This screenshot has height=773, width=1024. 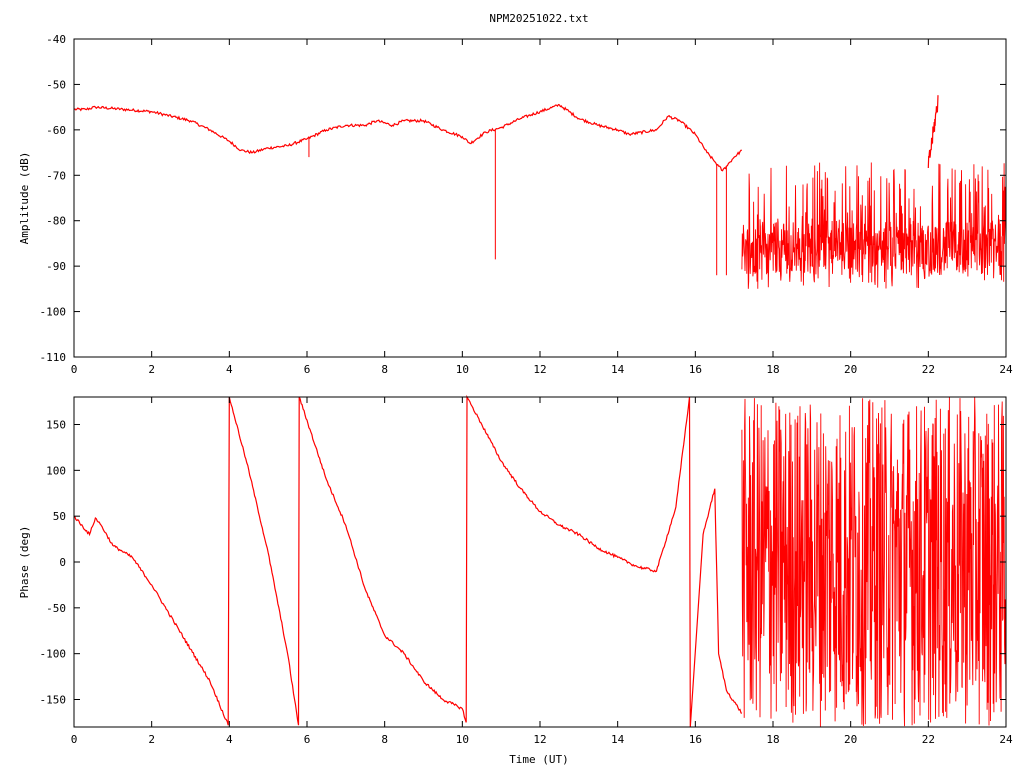 What do you see at coordinates (538, 18) in the screenshot?
I see `chart-title: NPM20251022.txt` at bounding box center [538, 18].